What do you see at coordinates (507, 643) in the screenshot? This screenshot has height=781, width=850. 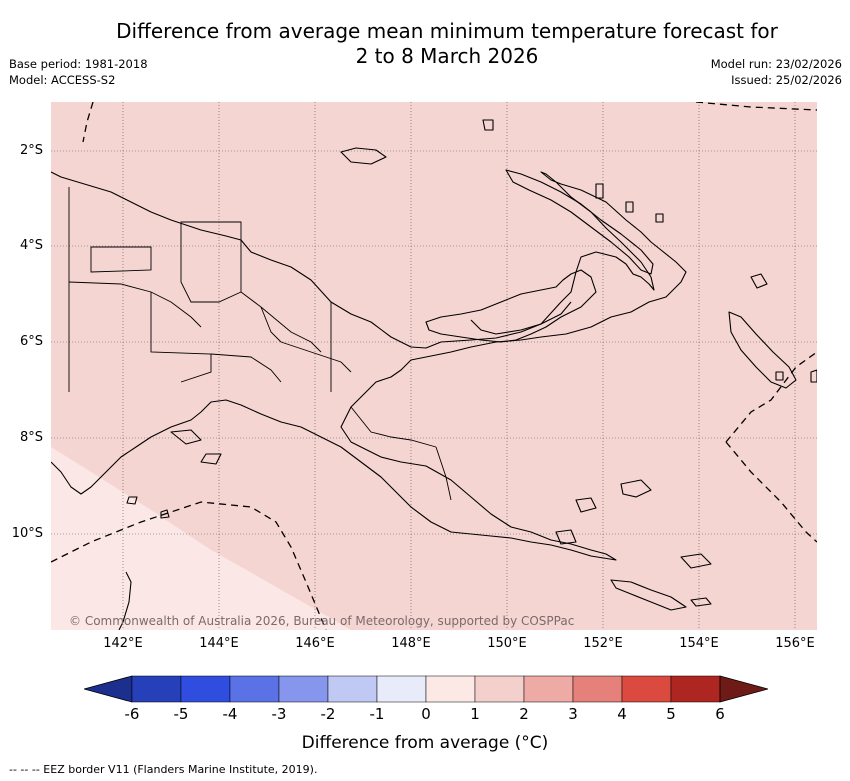 I see `lon-label-150e: 150°E` at bounding box center [507, 643].